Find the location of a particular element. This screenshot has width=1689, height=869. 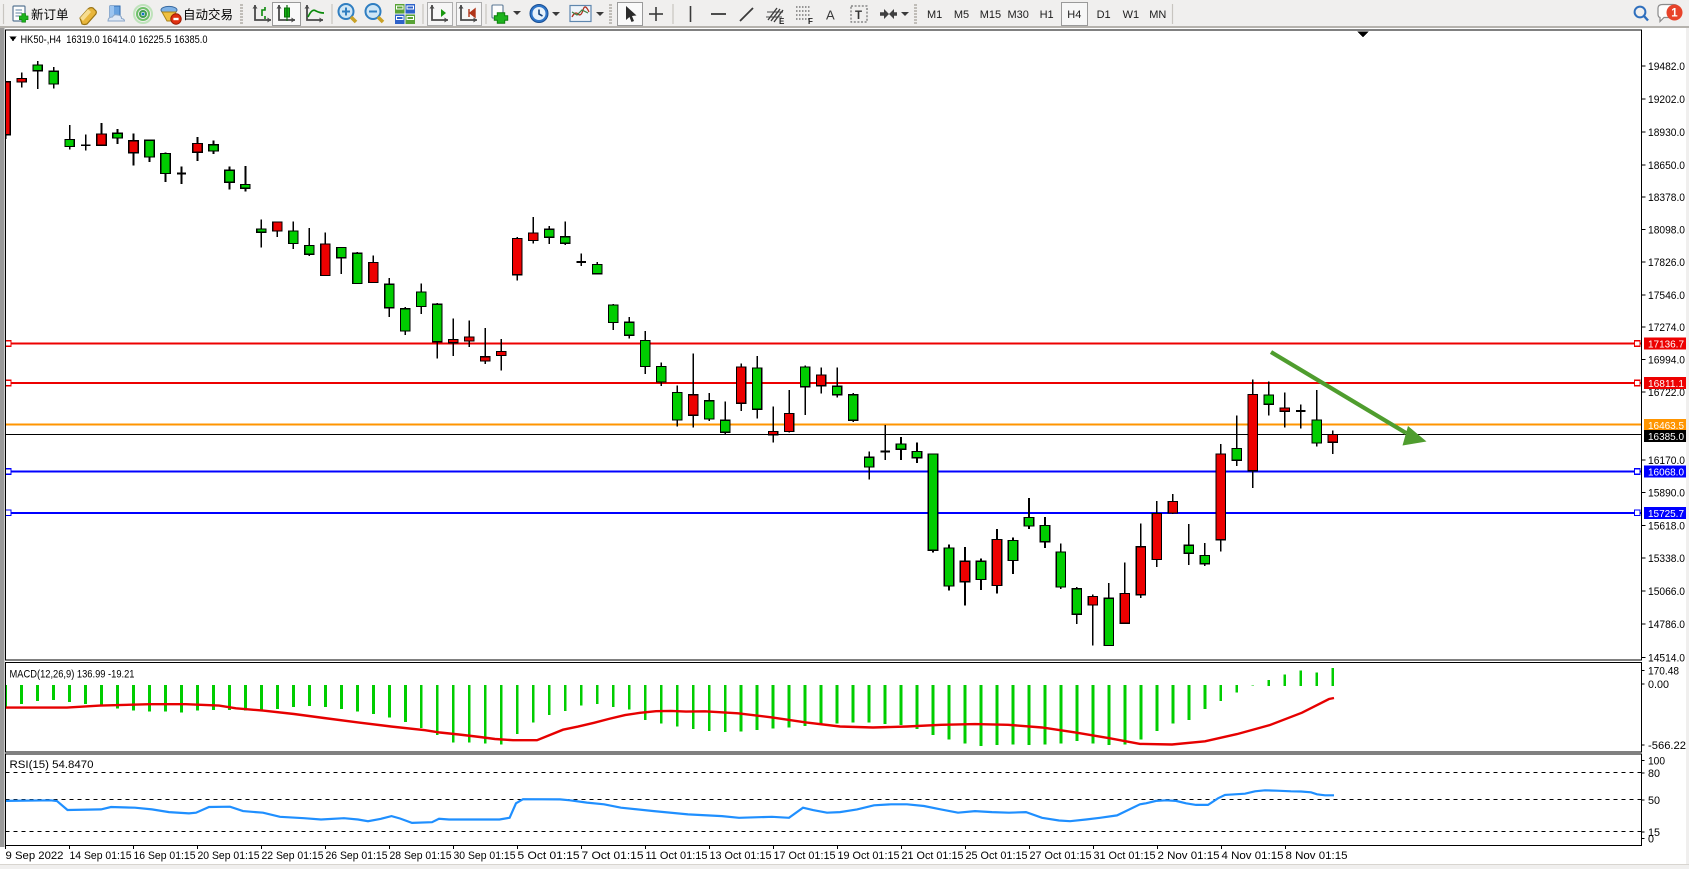

svg-text: 18098.0 is located at coordinates (1666, 231).